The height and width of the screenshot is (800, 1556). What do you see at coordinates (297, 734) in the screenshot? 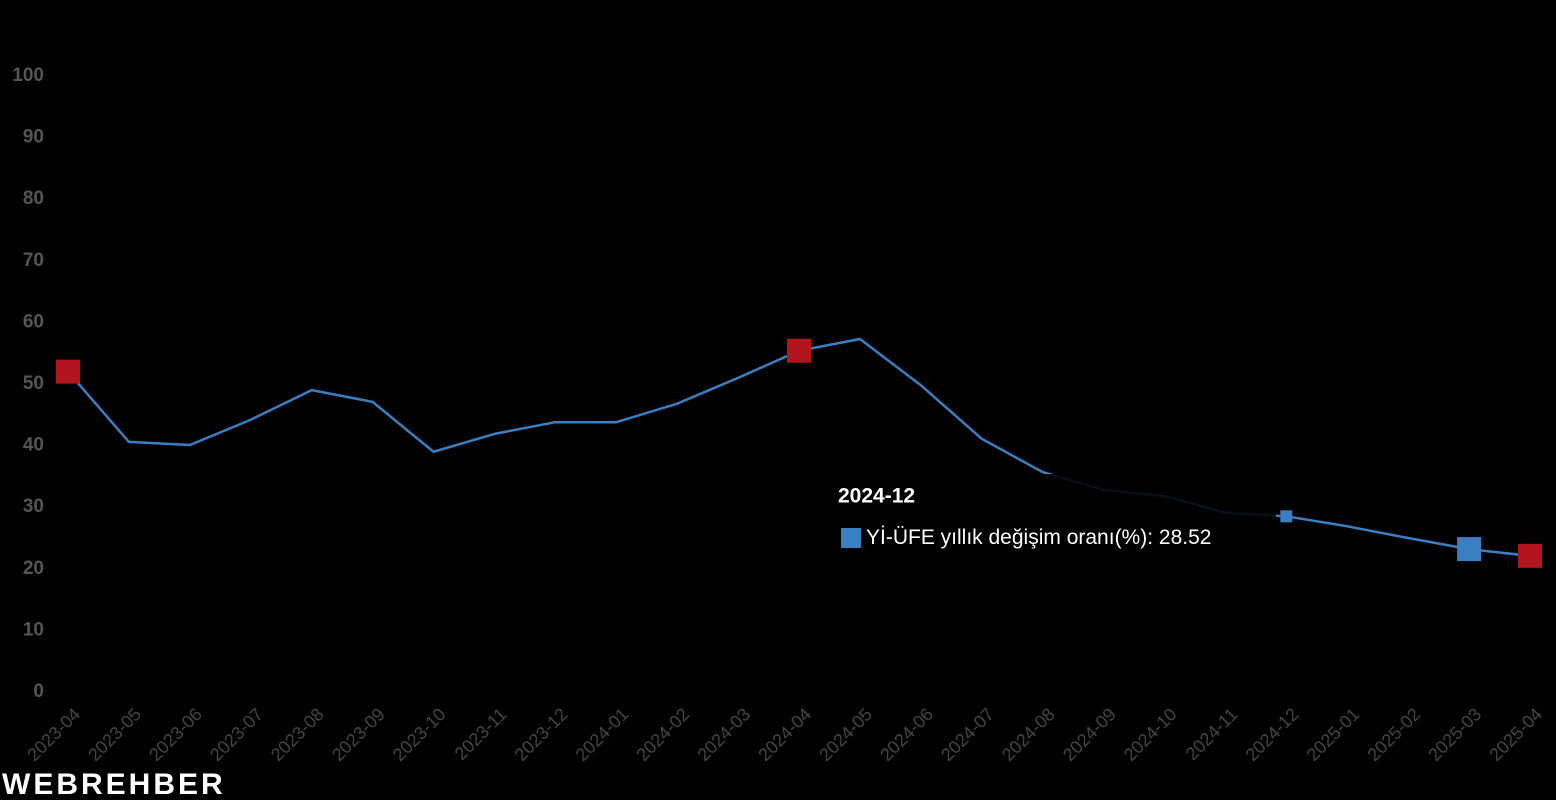
I see `x-tick-label: 2023-08` at bounding box center [297, 734].